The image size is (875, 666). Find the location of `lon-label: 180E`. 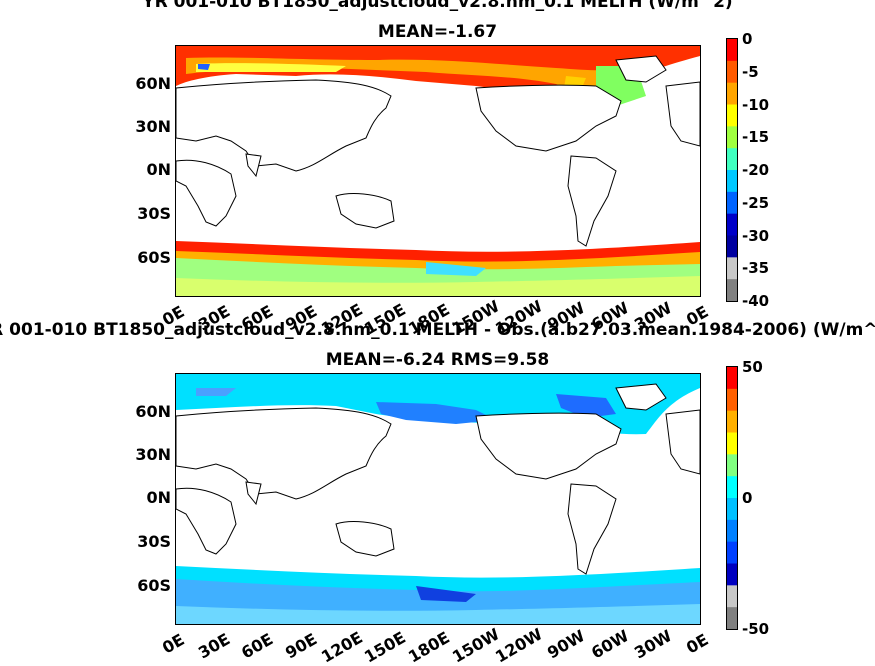

lon-label: 180E is located at coordinates (429, 646).